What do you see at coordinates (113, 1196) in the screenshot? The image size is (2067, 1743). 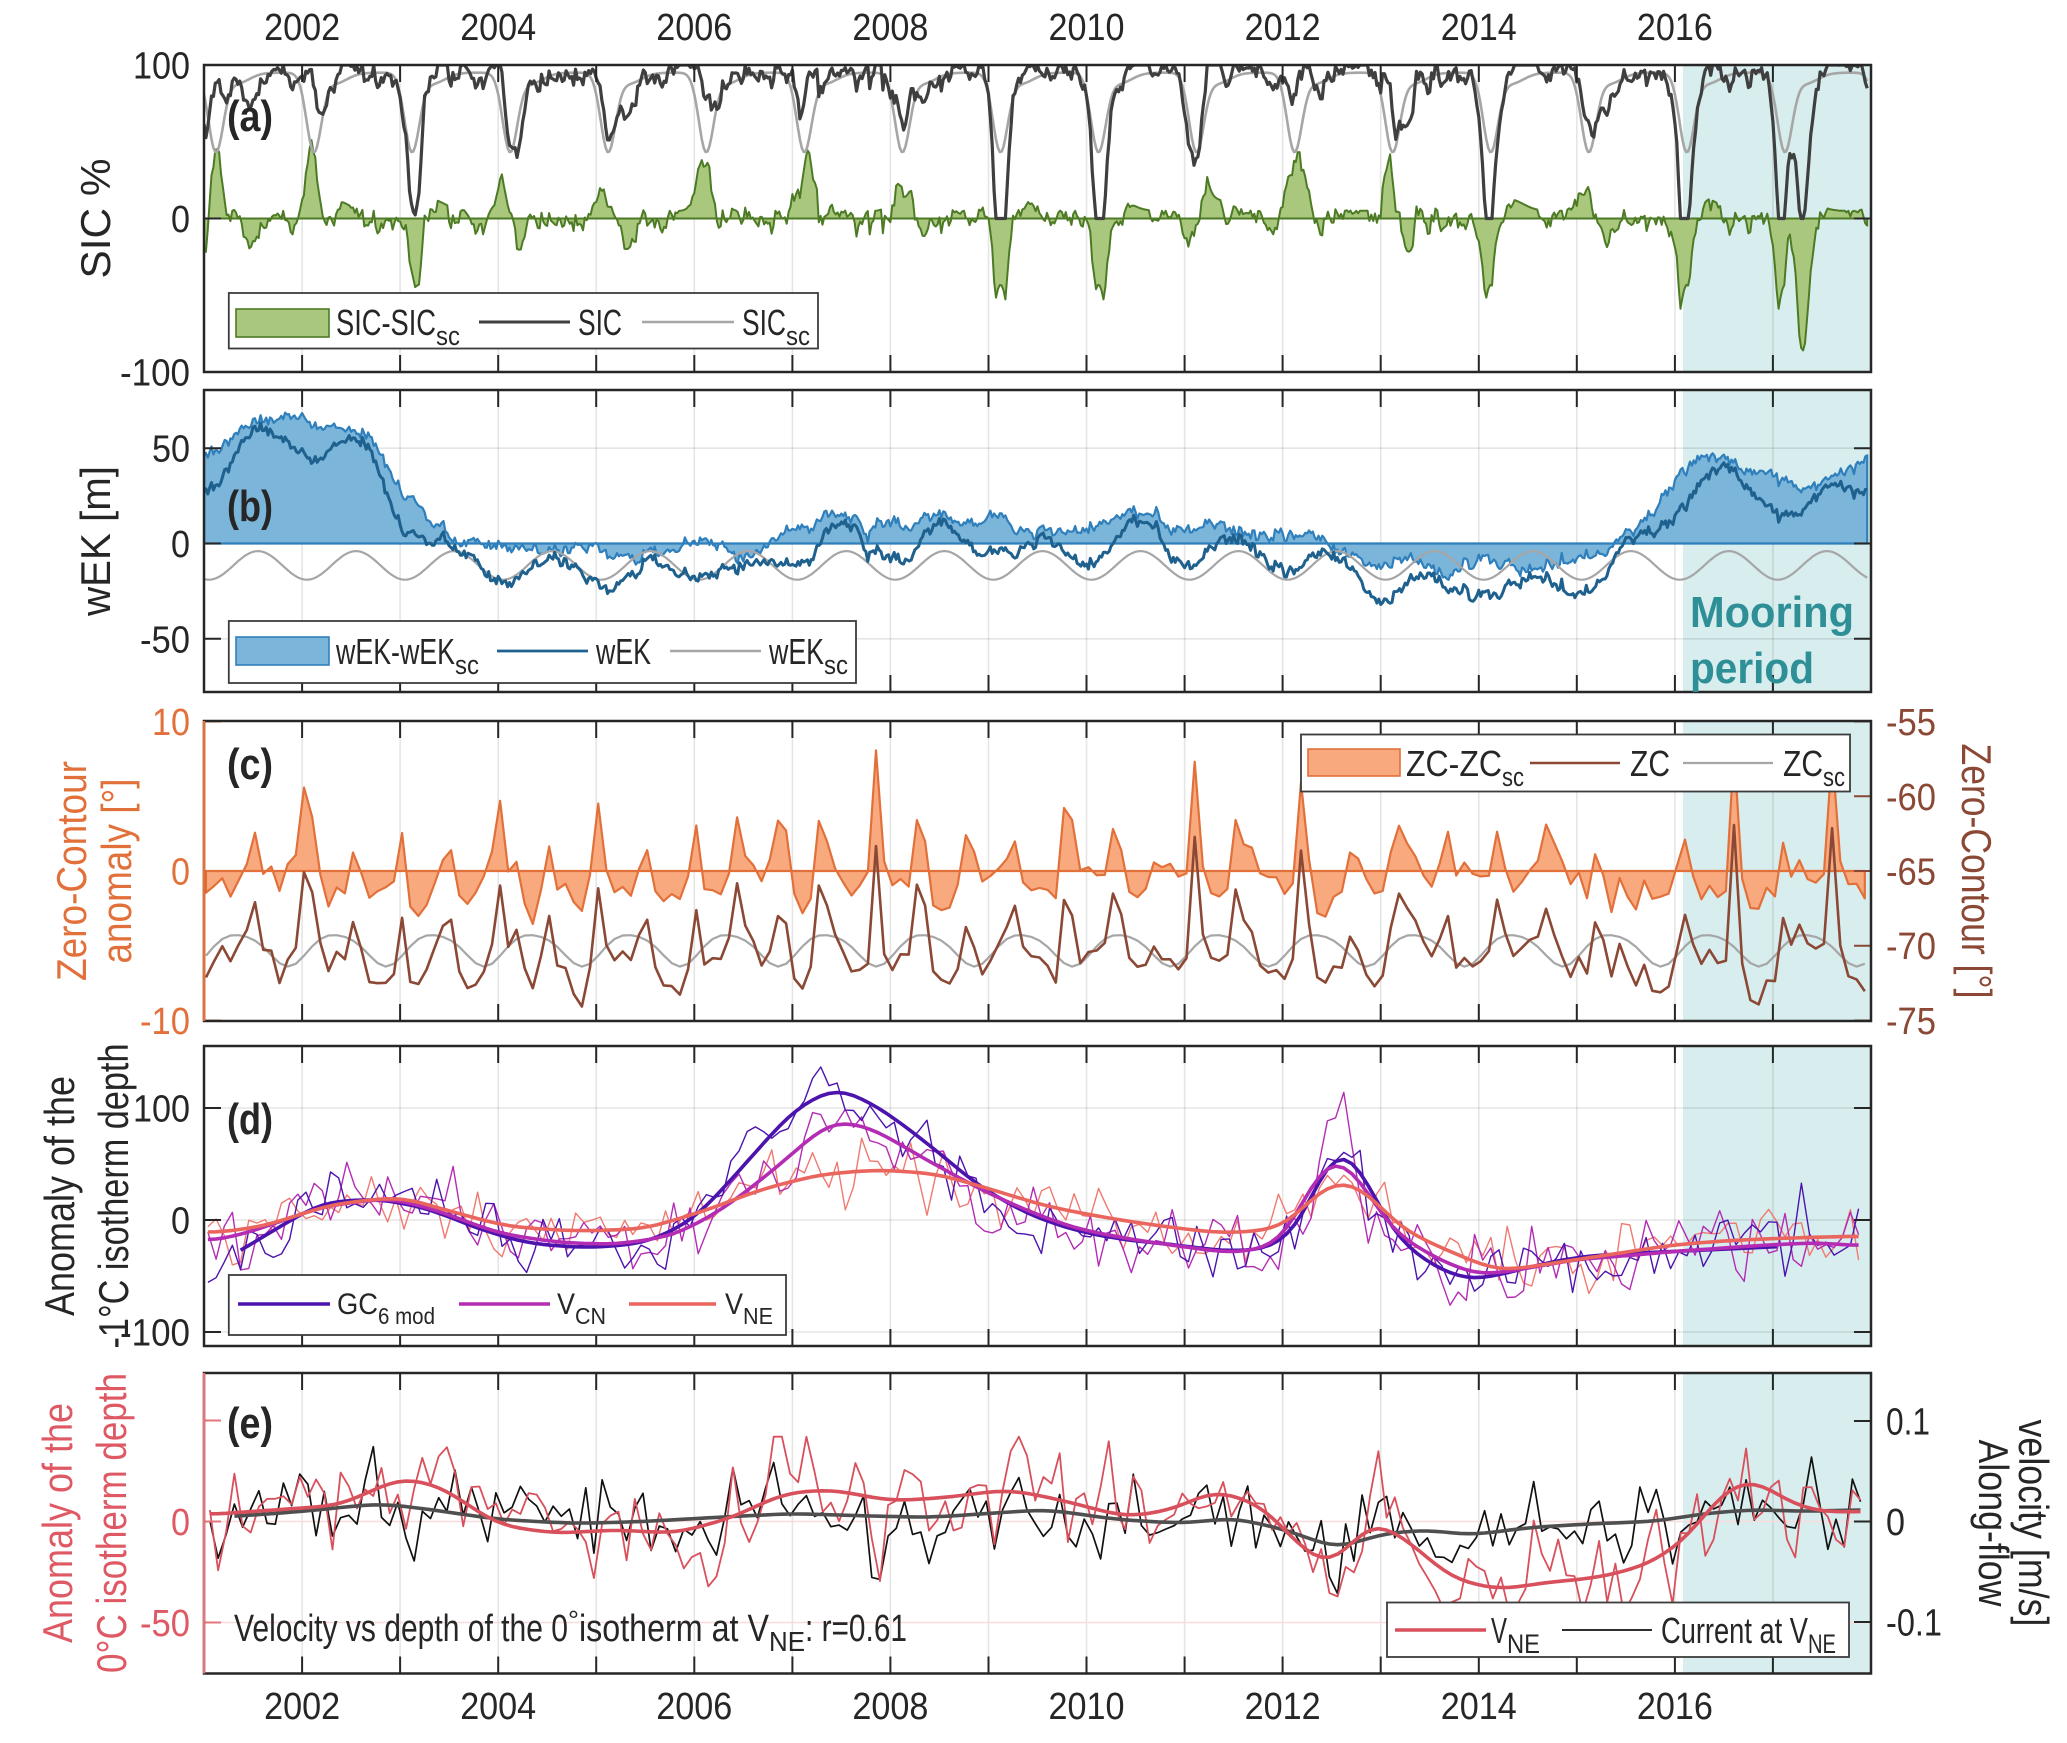 I see `svg-text: -1°C isotherm depth` at bounding box center [113, 1196].